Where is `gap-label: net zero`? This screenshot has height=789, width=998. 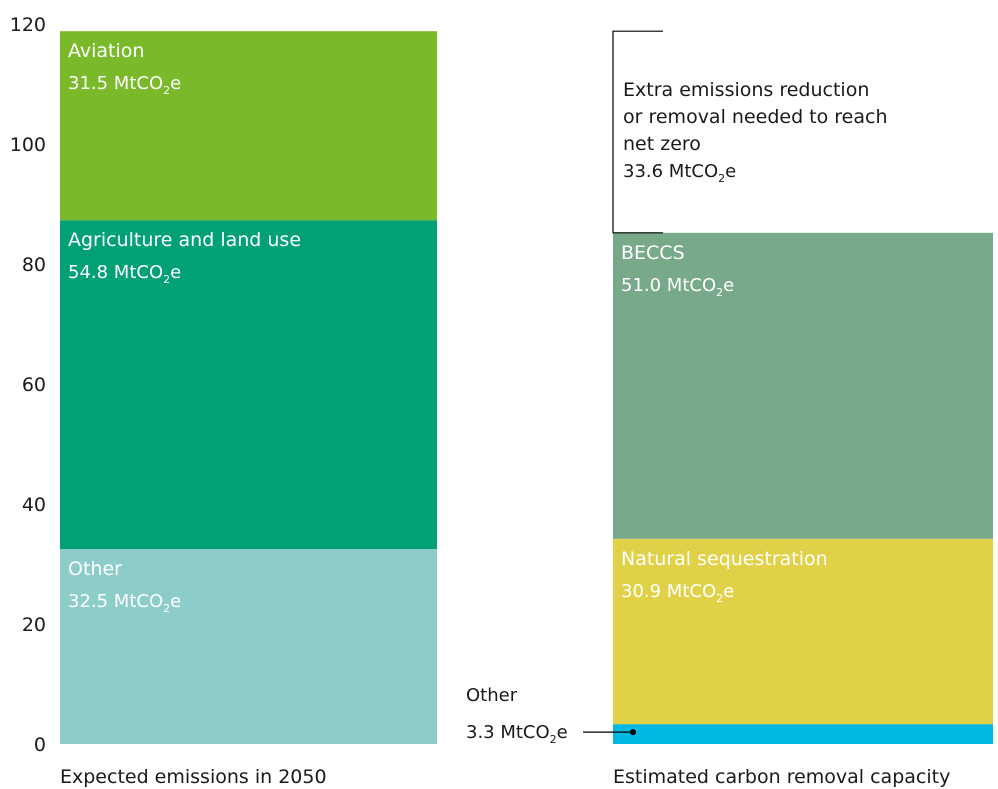
gap-label: net zero is located at coordinates (662, 144).